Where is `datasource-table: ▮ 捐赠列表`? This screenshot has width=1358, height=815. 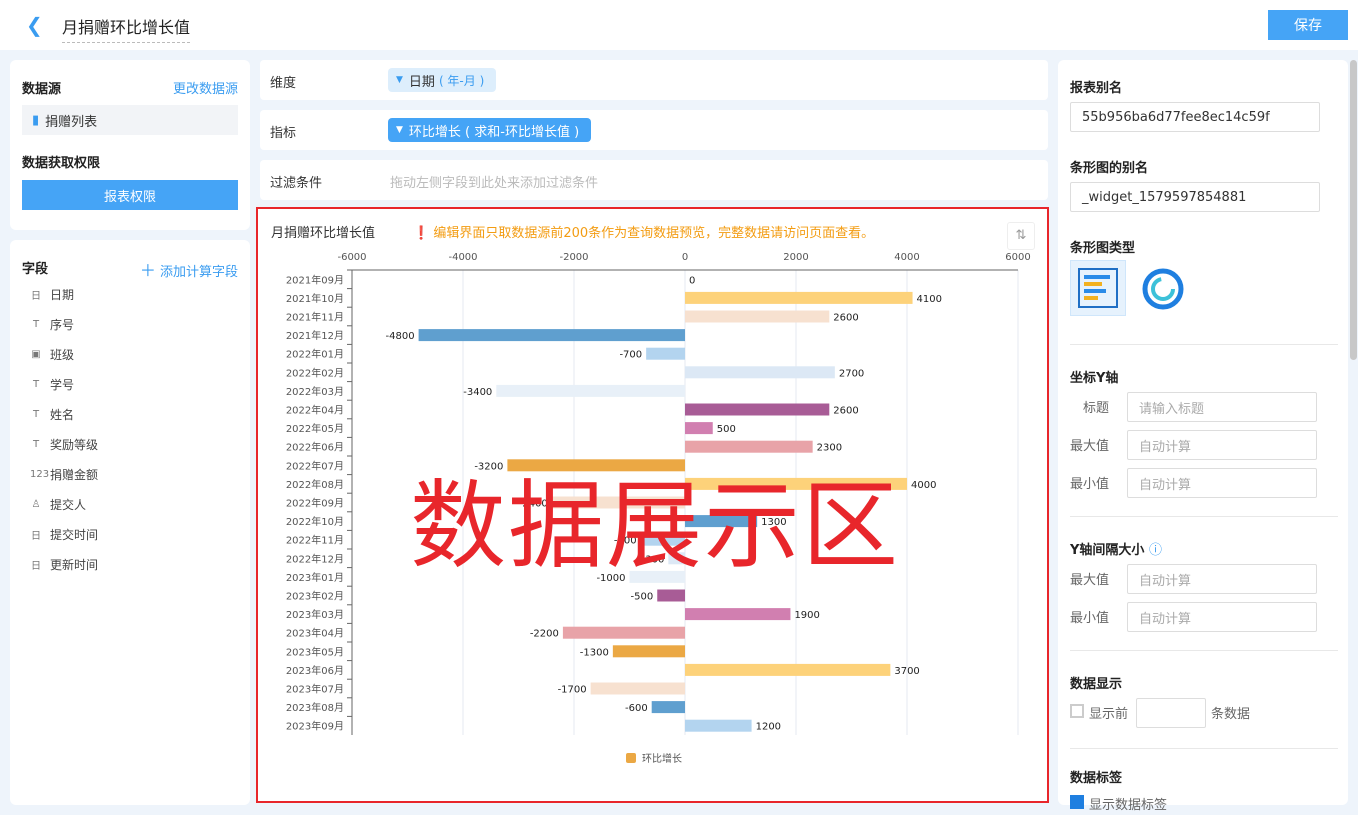 datasource-table: ▮ 捐赠列表 is located at coordinates (130, 120).